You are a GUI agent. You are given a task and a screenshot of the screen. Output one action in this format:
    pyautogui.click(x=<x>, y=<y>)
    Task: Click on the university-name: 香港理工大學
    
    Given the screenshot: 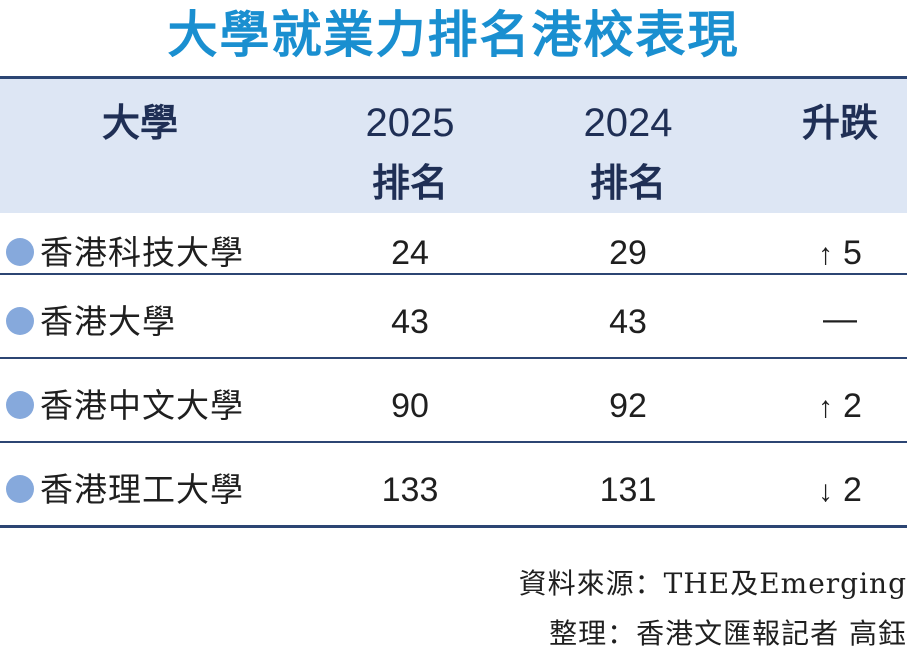 What is the action you would take?
    pyautogui.click(x=142, y=489)
    